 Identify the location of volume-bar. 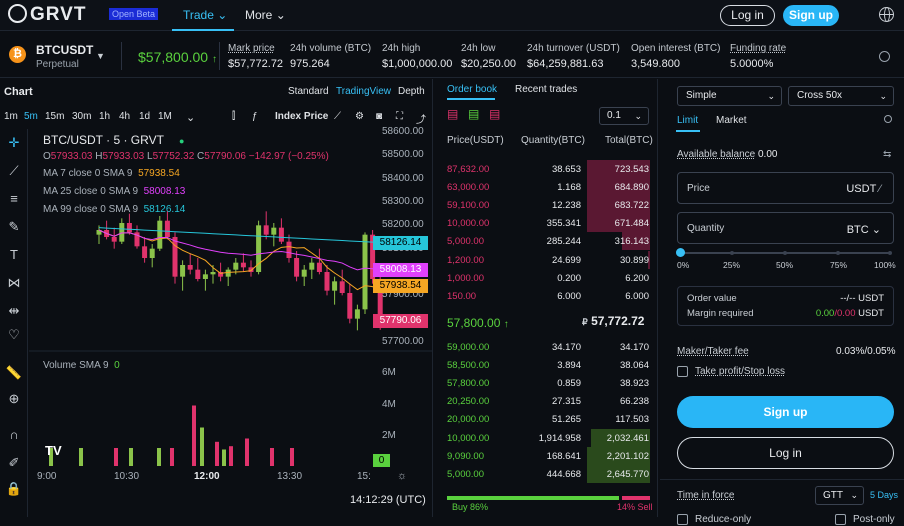
(247, 452).